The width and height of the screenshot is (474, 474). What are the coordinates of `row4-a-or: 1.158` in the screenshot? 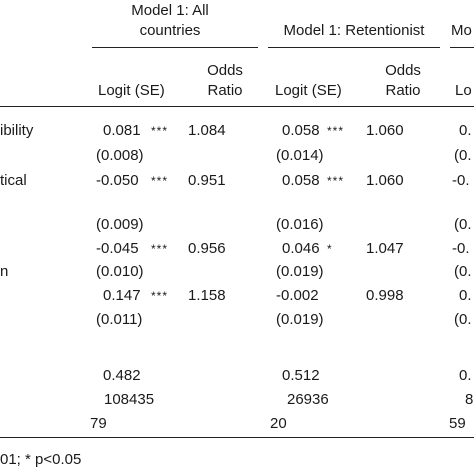 It's located at (207, 295).